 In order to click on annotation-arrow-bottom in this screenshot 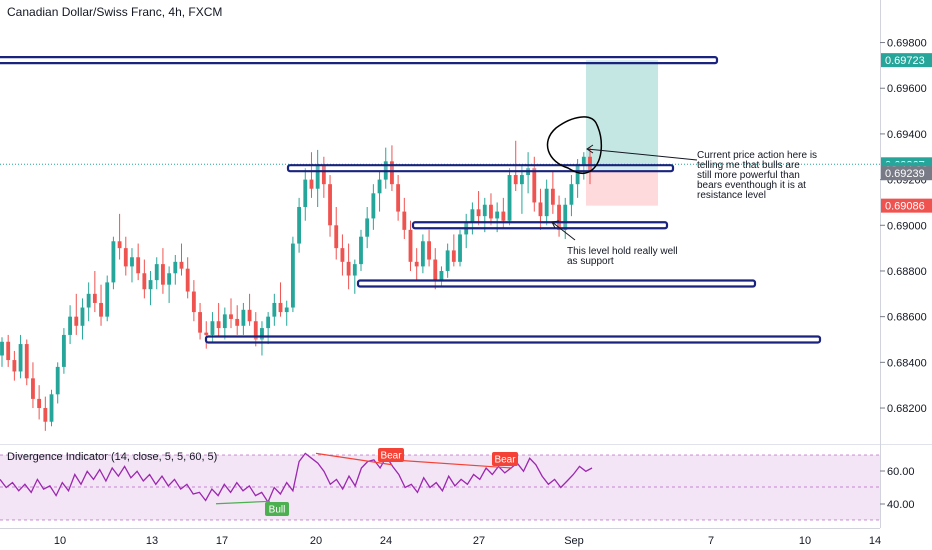, I will do `click(563, 230)`.